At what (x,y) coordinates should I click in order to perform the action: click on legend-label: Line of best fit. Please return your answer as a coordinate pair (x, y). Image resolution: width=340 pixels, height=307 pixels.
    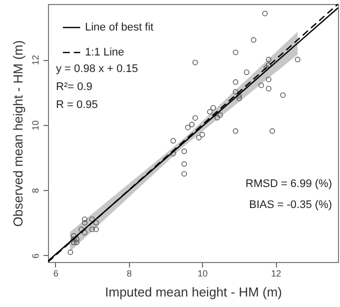
    Looking at the image, I should click on (119, 28).